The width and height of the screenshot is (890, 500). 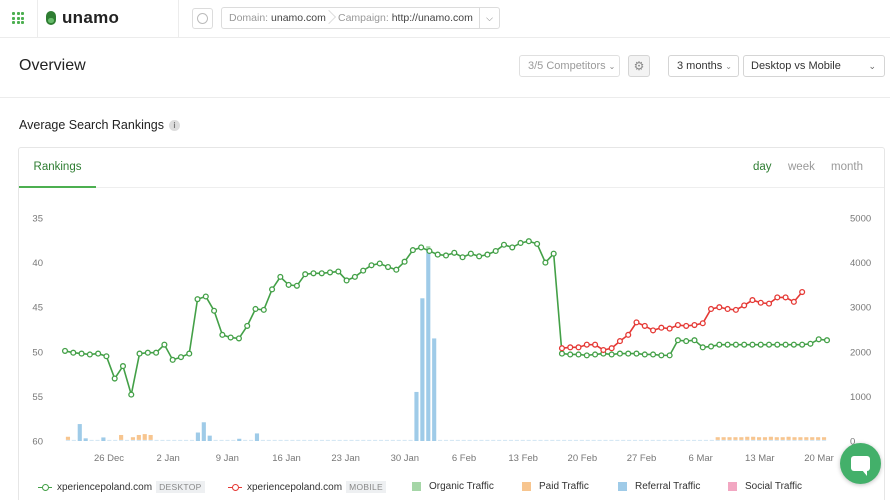 I want to click on info-icon: i, so click(x=174, y=125).